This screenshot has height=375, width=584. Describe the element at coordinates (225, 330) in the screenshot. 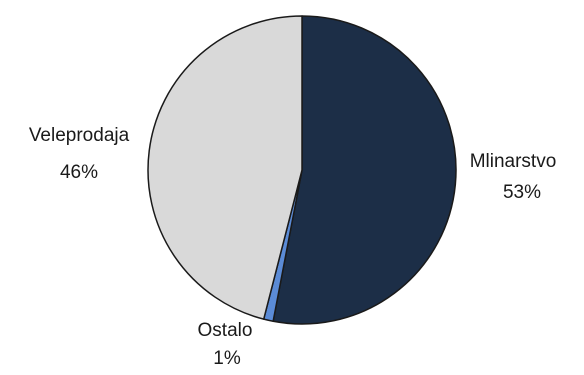

I see `slice-label-ostalo: Ostalo` at that location.